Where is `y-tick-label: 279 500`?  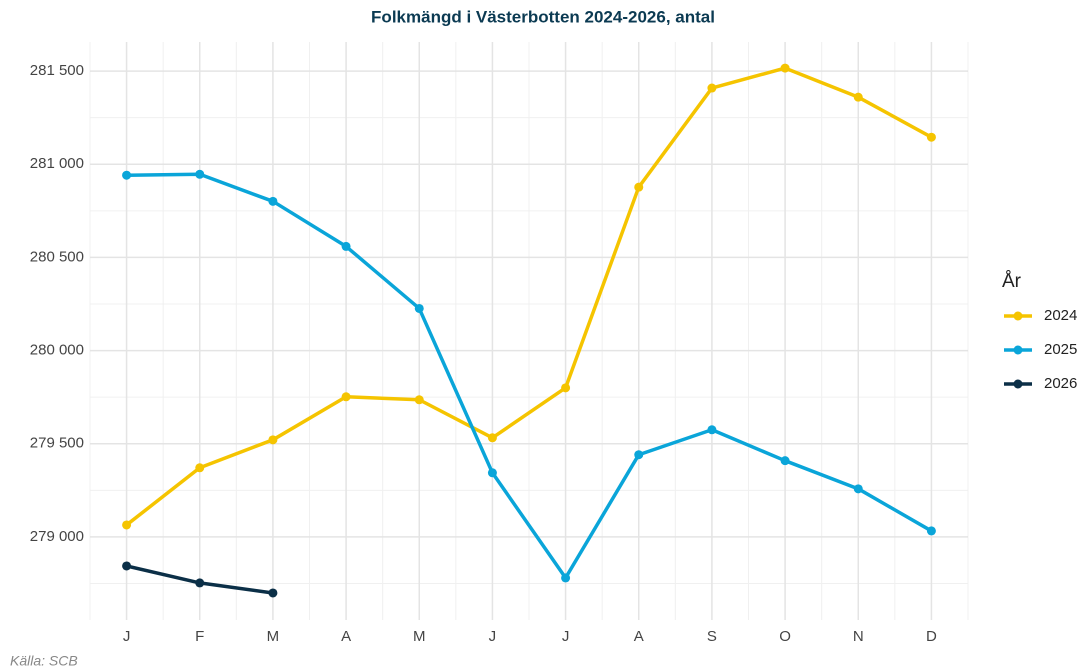 y-tick-label: 279 500 is located at coordinates (57, 443).